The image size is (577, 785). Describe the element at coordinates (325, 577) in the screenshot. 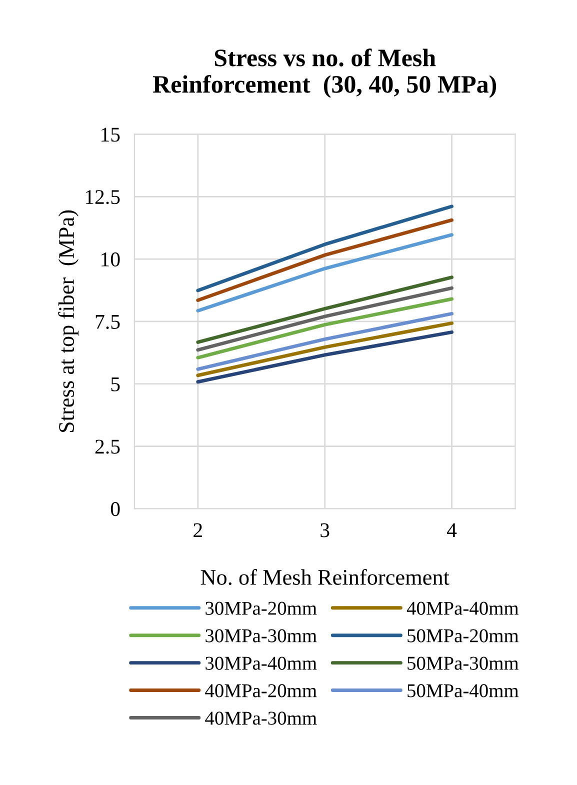

I see `x-axis-title: No. of Mesh Reinforcement` at that location.